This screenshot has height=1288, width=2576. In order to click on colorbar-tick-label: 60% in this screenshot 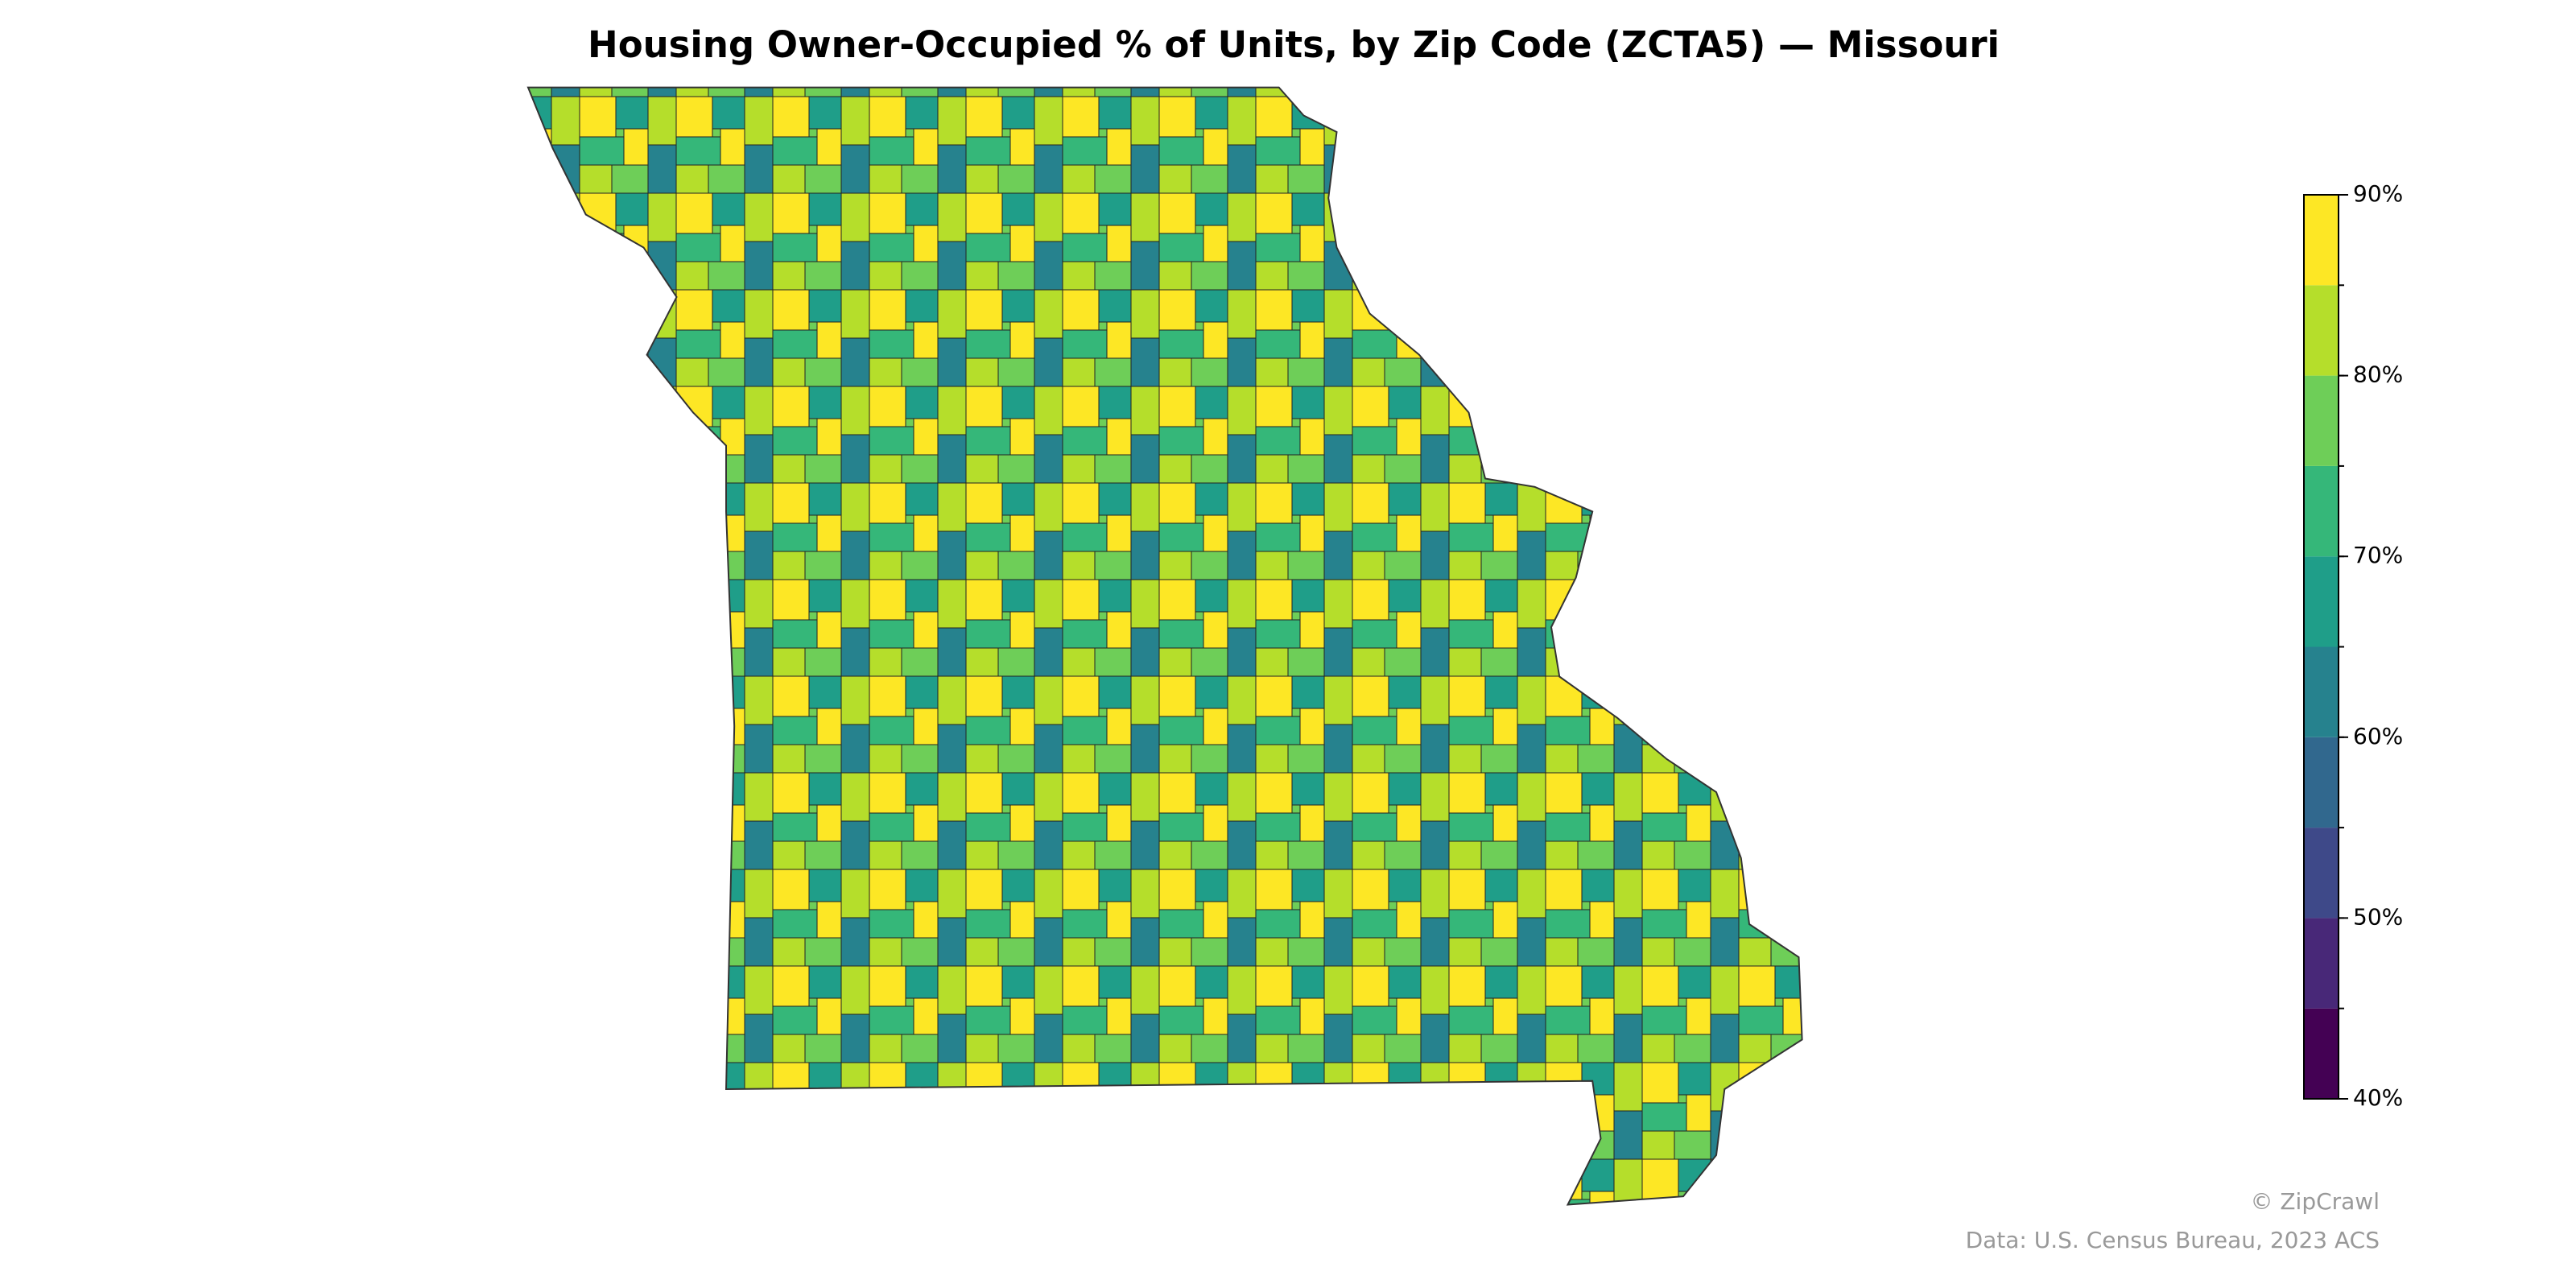, I will do `click(2378, 736)`.